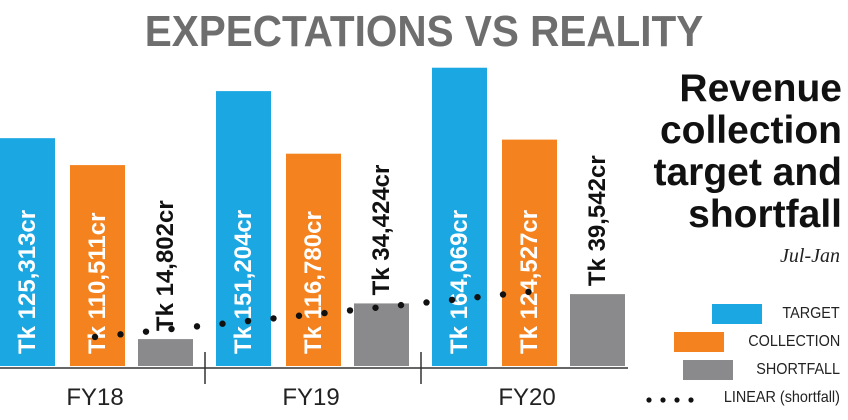  I want to click on x-tick-label: FY18, so click(94, 397).